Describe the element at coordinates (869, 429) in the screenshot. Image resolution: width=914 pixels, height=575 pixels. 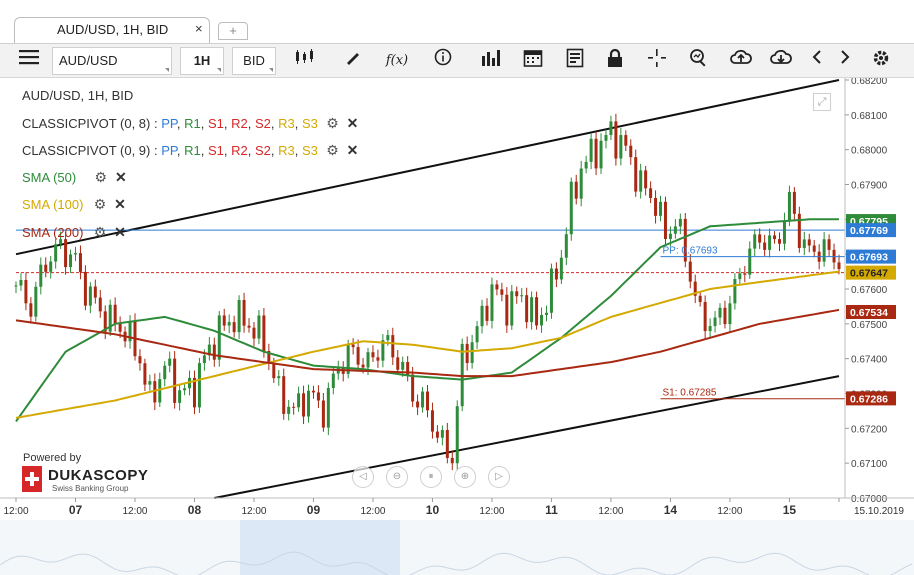
I see `price-tick-label: 0.67200` at that location.